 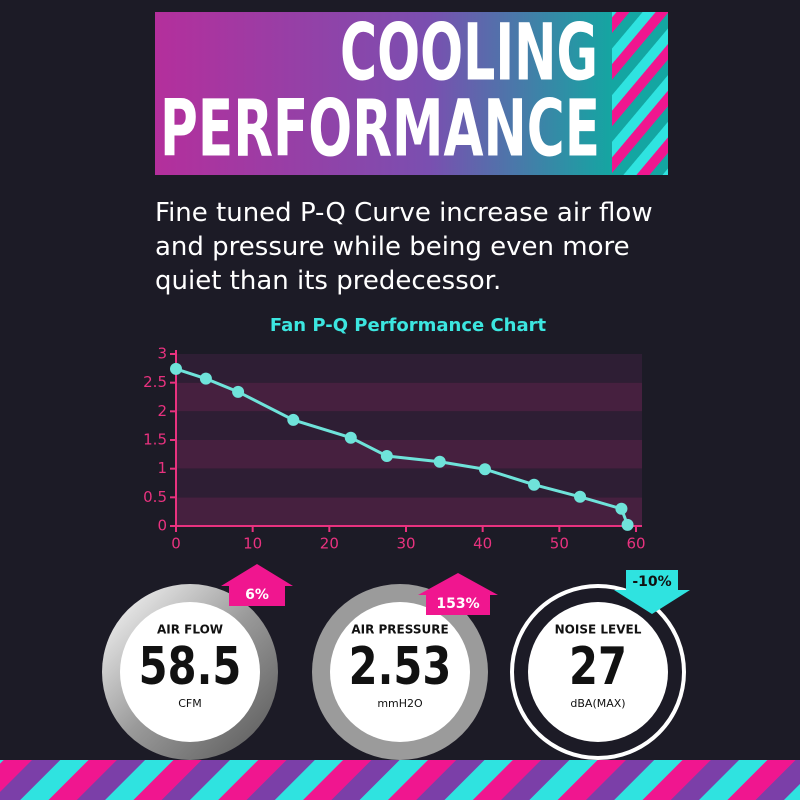 What do you see at coordinates (559, 544) in the screenshot?
I see `x-tick-label: 50` at bounding box center [559, 544].